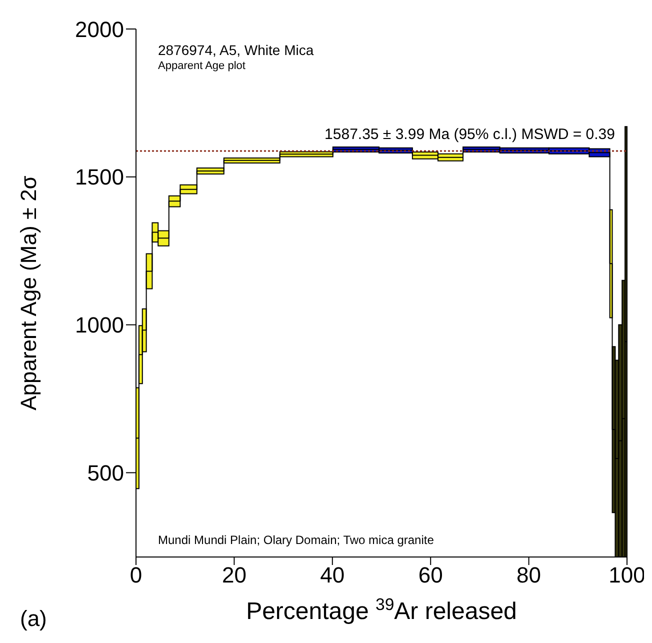 Image resolution: width=652 pixels, height=643 pixels. Describe the element at coordinates (99, 29) in the screenshot. I see `y-tick-label: 2000` at that location.